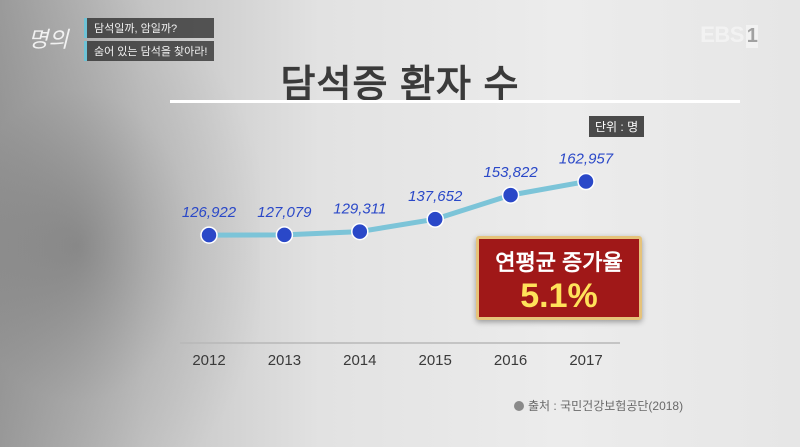 The image size is (800, 447). I want to click on growth-rate-value: 5.1%, so click(559, 296).